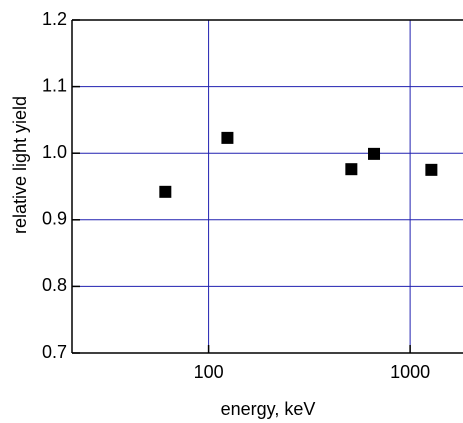  Describe the element at coordinates (54, 85) in the screenshot. I see `y-tick-label: 1.1` at that location.